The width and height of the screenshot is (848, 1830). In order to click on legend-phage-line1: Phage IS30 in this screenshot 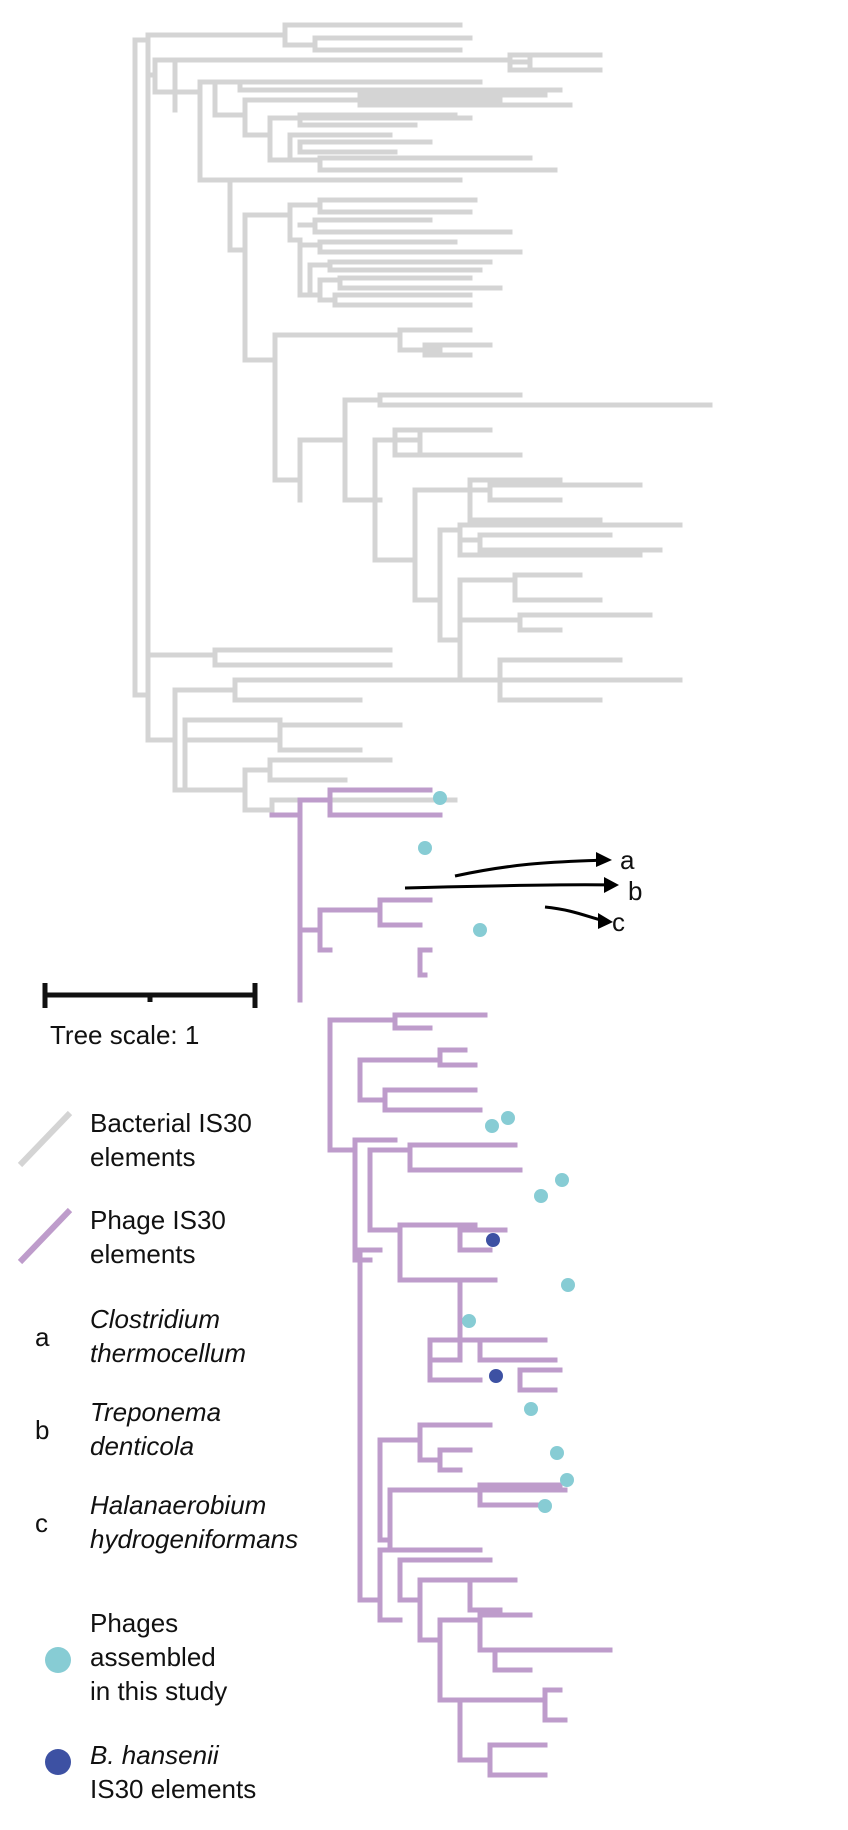, I will do `click(158, 1220)`.